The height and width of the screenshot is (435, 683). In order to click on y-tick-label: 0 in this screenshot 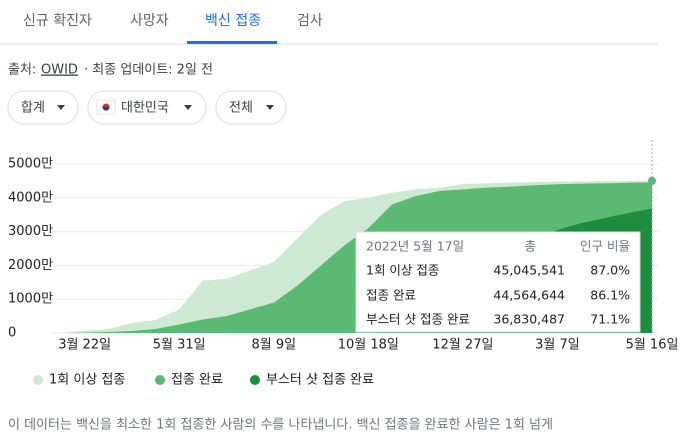, I will do `click(12, 333)`.